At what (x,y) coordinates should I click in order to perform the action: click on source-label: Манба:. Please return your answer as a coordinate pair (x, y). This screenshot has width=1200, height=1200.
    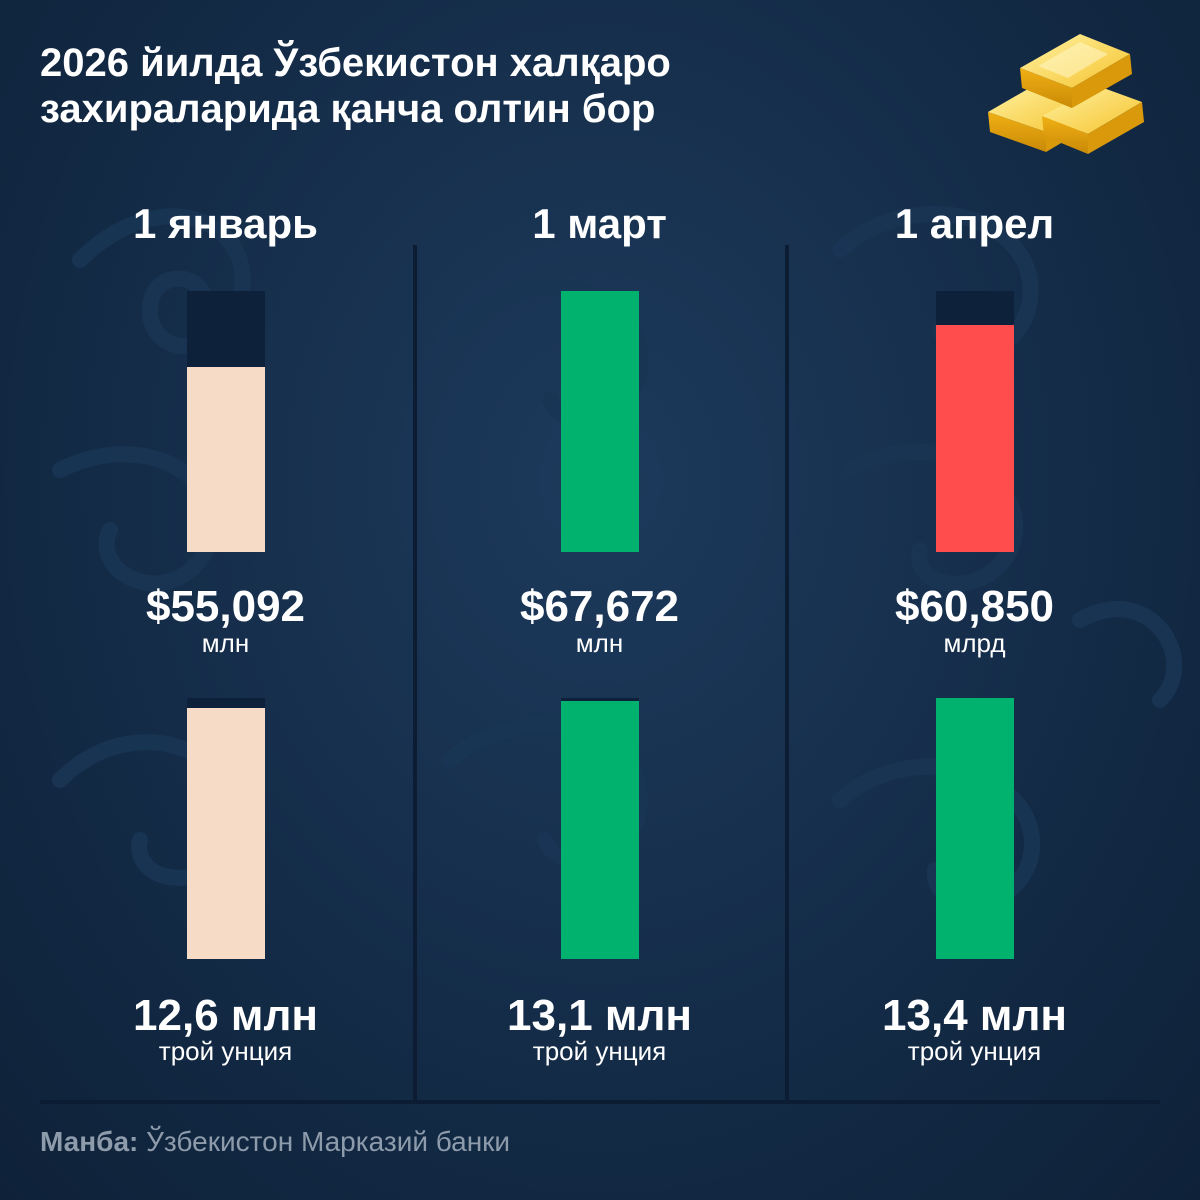
    Looking at the image, I should click on (89, 1141).